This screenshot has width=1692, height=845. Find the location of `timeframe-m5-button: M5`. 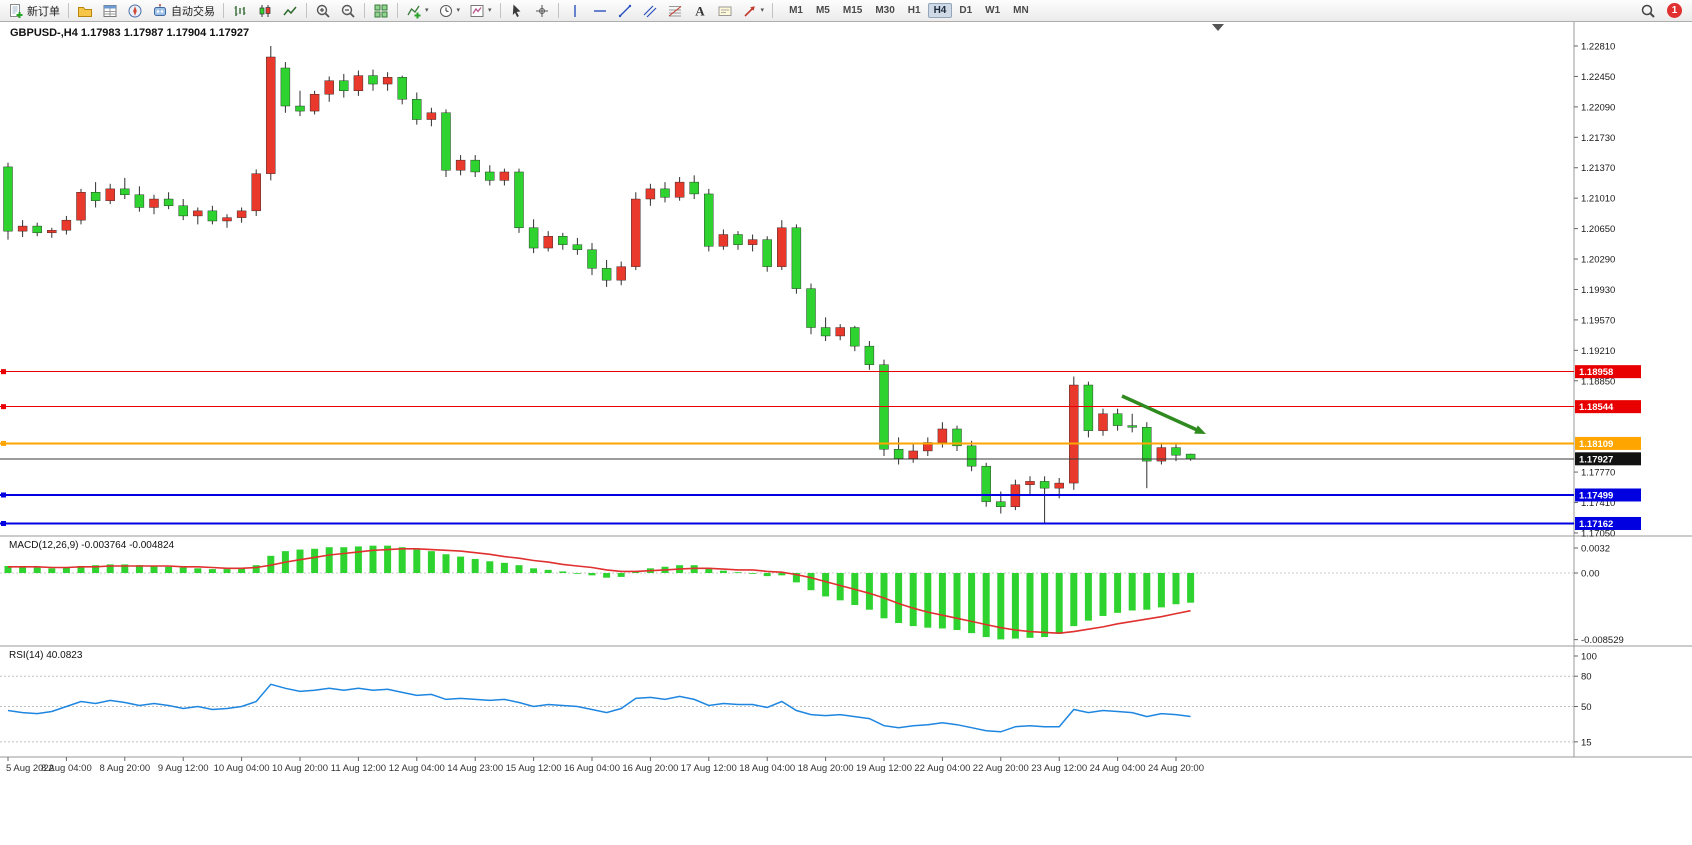

timeframe-m5-button: M5 is located at coordinates (822, 10).